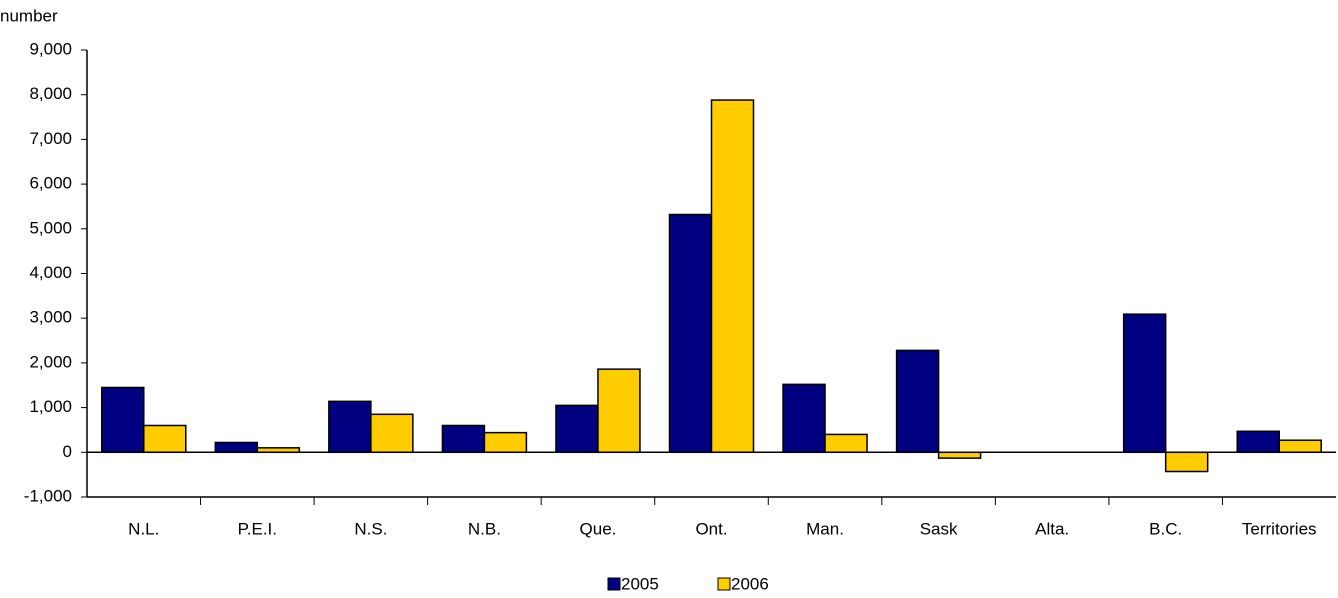  I want to click on x-tick-label: Alta., so click(1052, 528).